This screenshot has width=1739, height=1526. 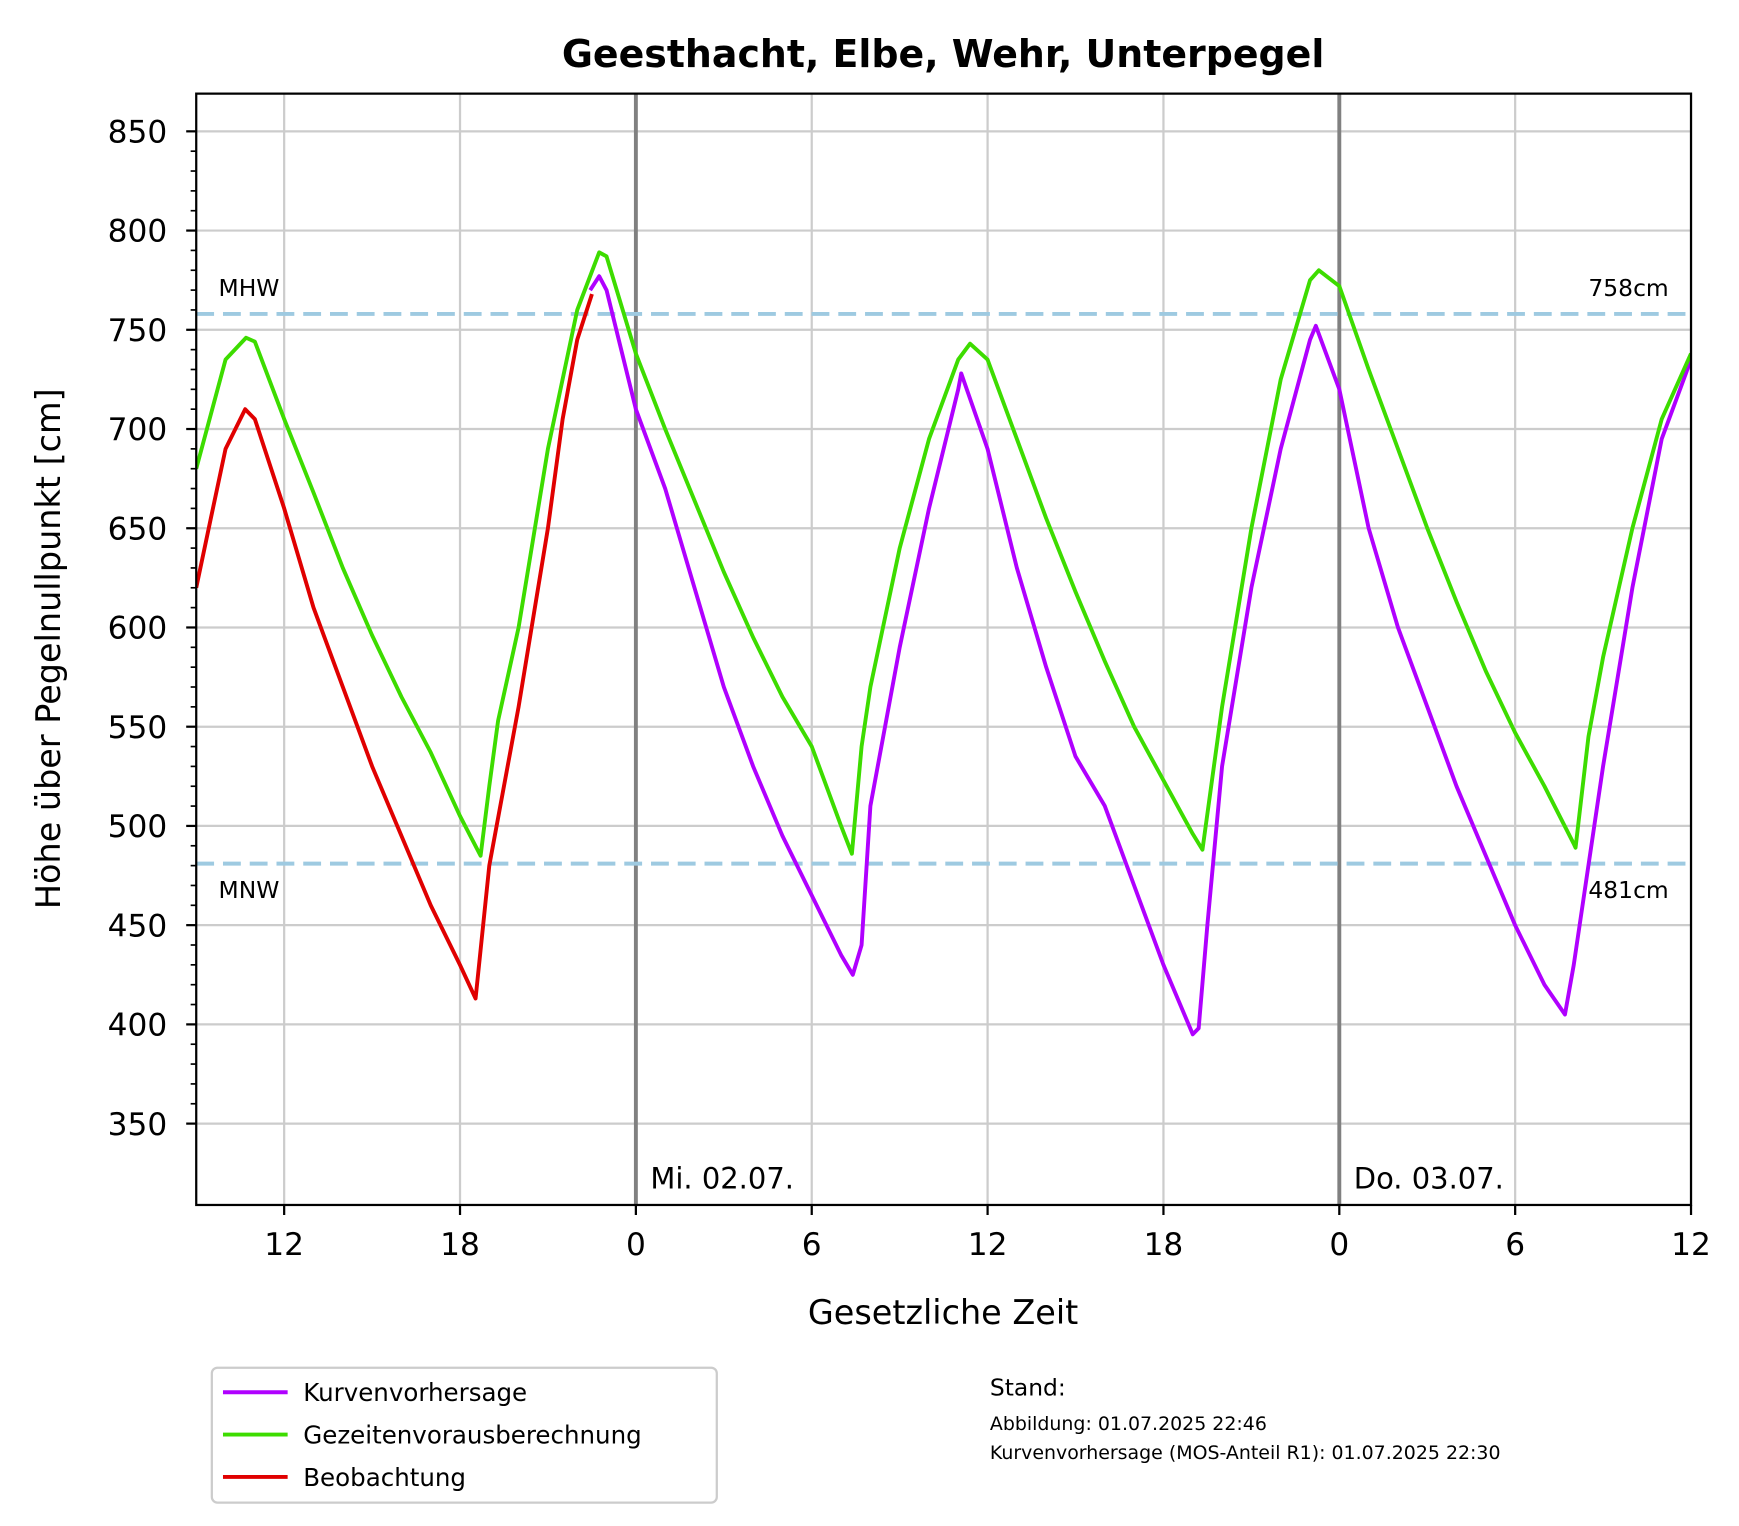 What do you see at coordinates (138, 430) in the screenshot?
I see `y-tick-label: 700` at bounding box center [138, 430].